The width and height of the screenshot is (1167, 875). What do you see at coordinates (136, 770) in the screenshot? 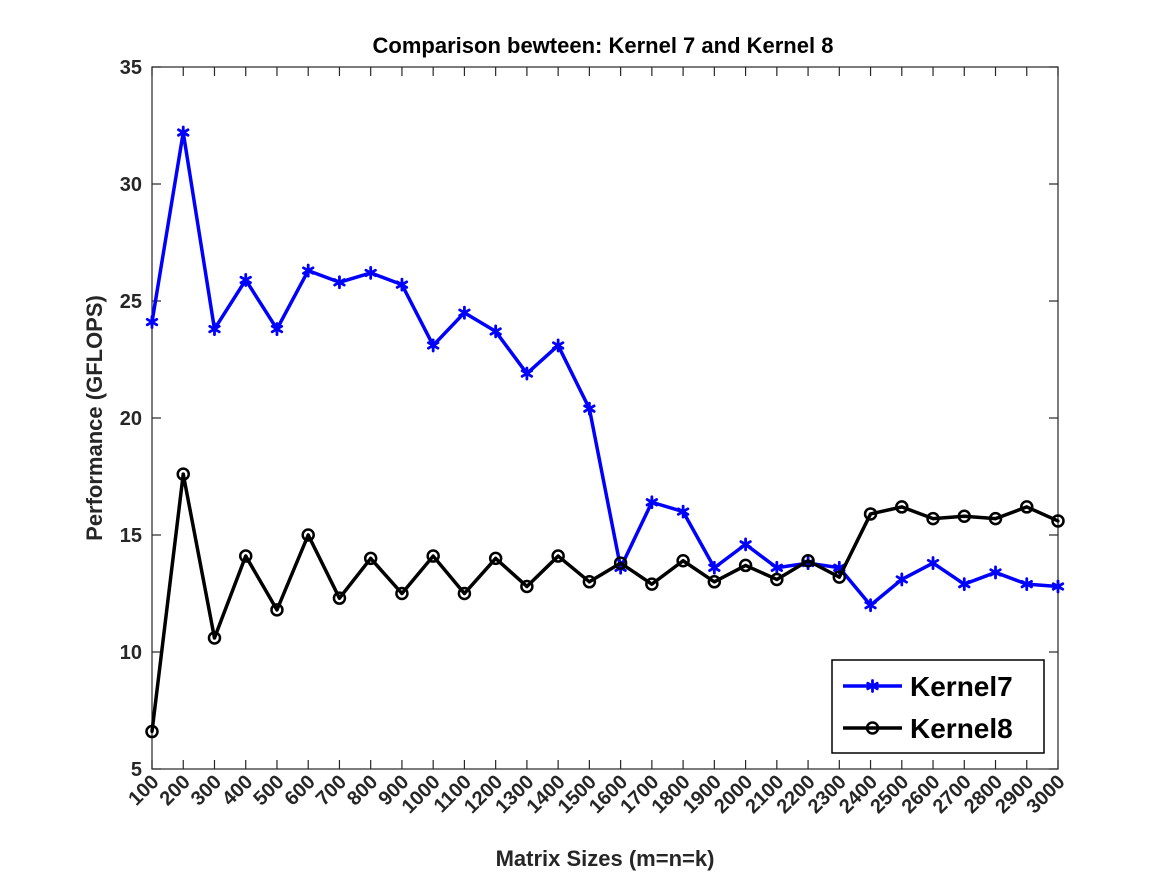
I see `y-tick-label: 5` at bounding box center [136, 770].